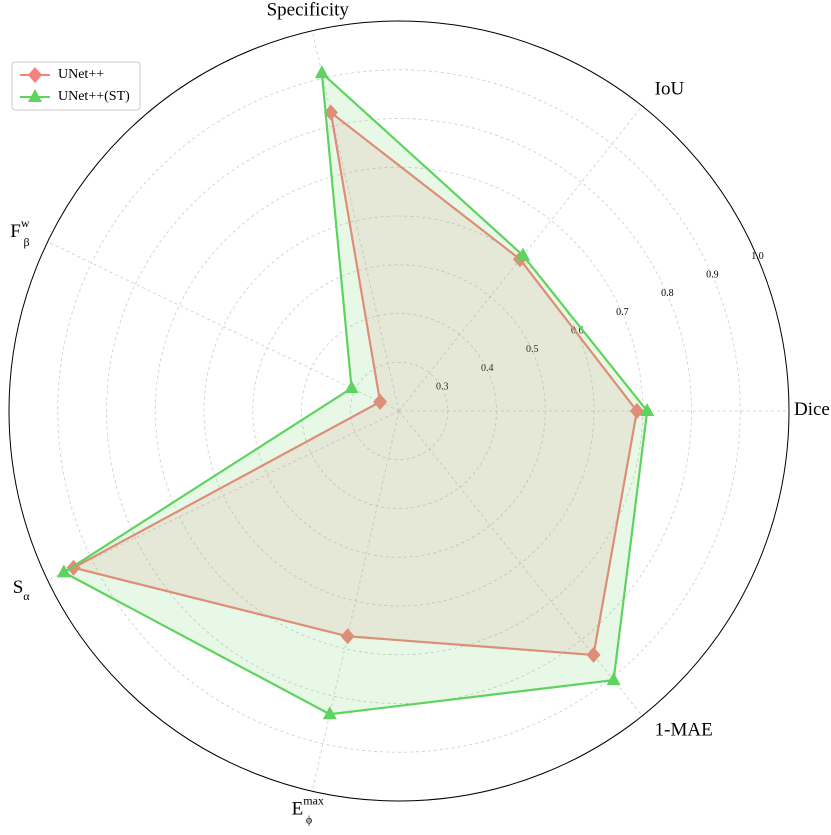 Image resolution: width=831 pixels, height=835 pixels. What do you see at coordinates (667, 293) in the screenshot?
I see `r-tick-label: 0.8` at bounding box center [667, 293].